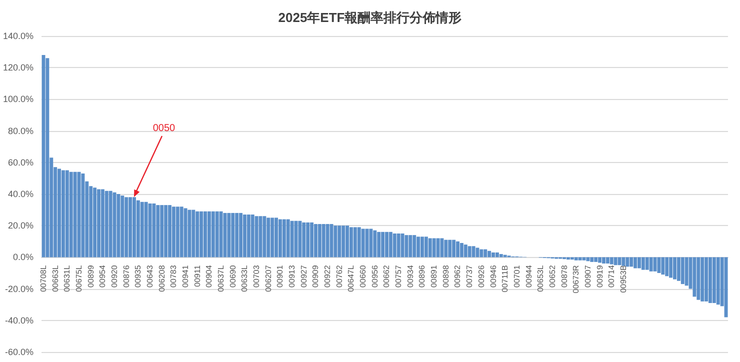  Describe the element at coordinates (387, 276) in the screenshot. I see `x-tick-label: 00662` at that location.